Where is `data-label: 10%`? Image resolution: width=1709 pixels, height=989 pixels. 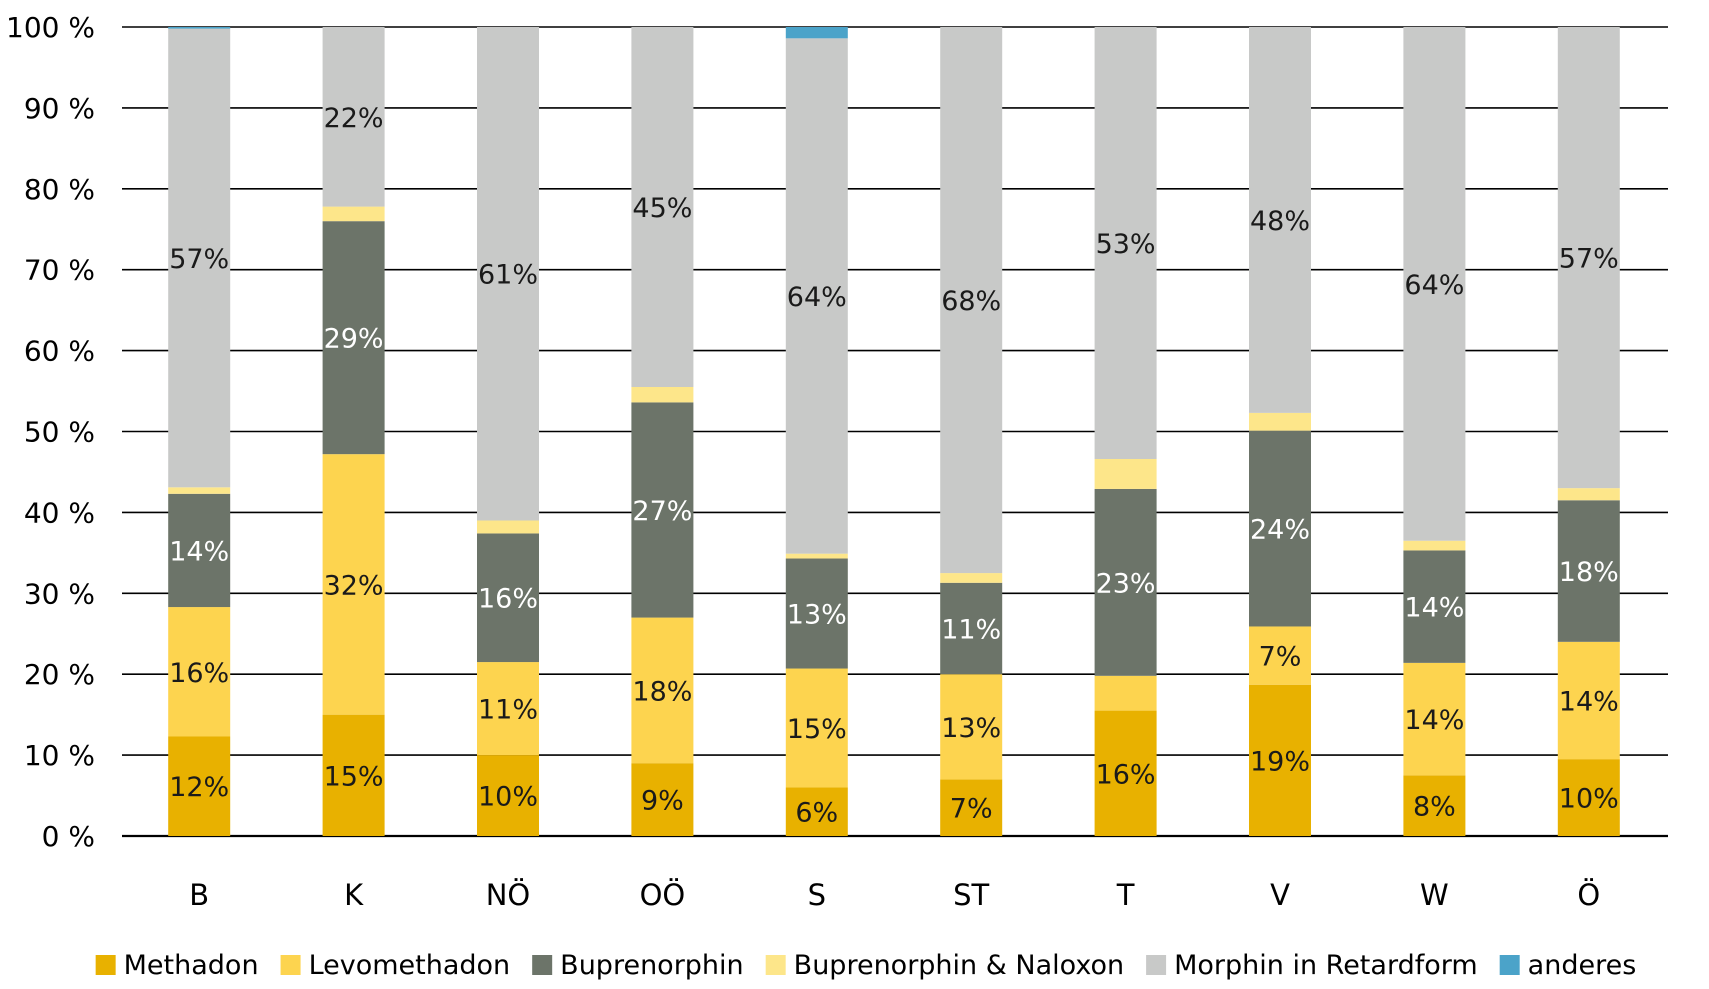 data-label: 10% is located at coordinates (508, 797).